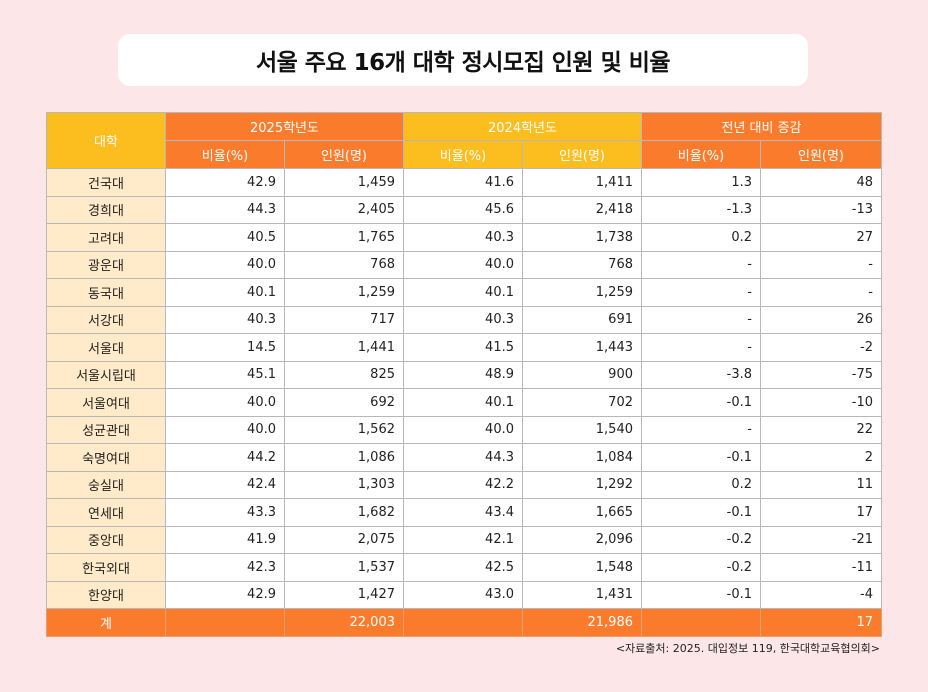 The image size is (928, 692). Describe the element at coordinates (582, 237) in the screenshot. I see `table-cell: 1,738` at that location.